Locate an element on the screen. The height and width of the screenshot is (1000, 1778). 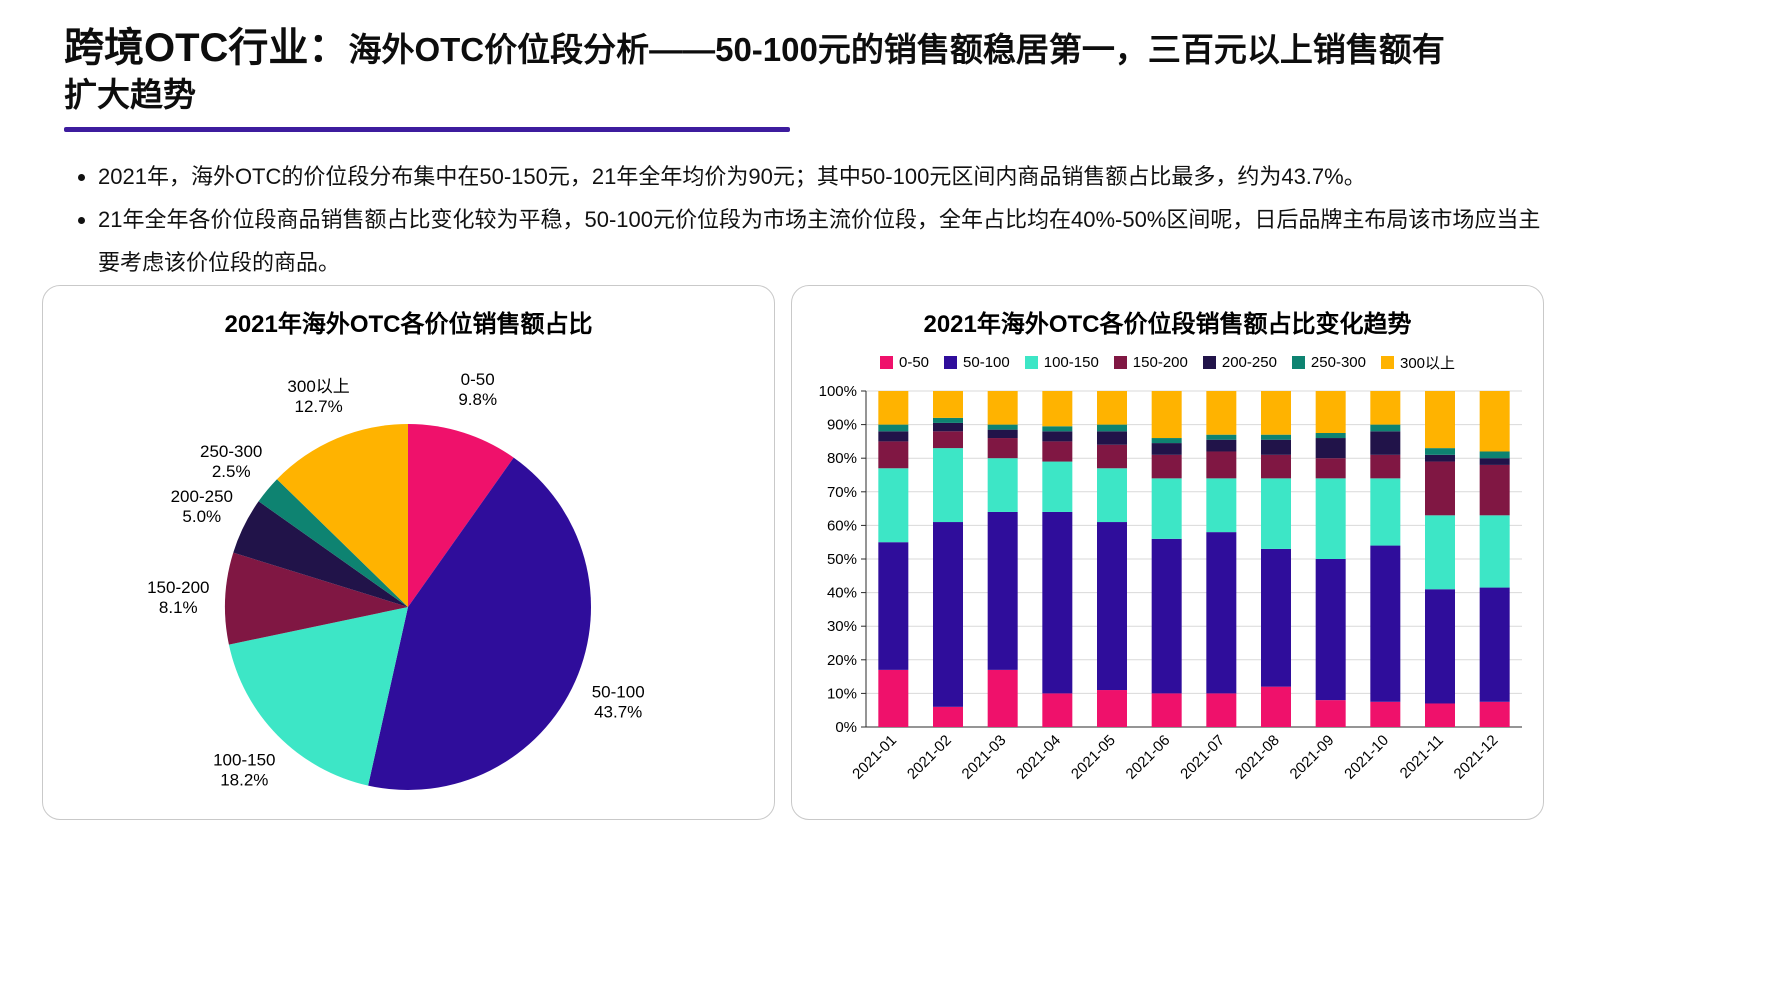
y-tick-label: 70% is located at coordinates (842, 492).